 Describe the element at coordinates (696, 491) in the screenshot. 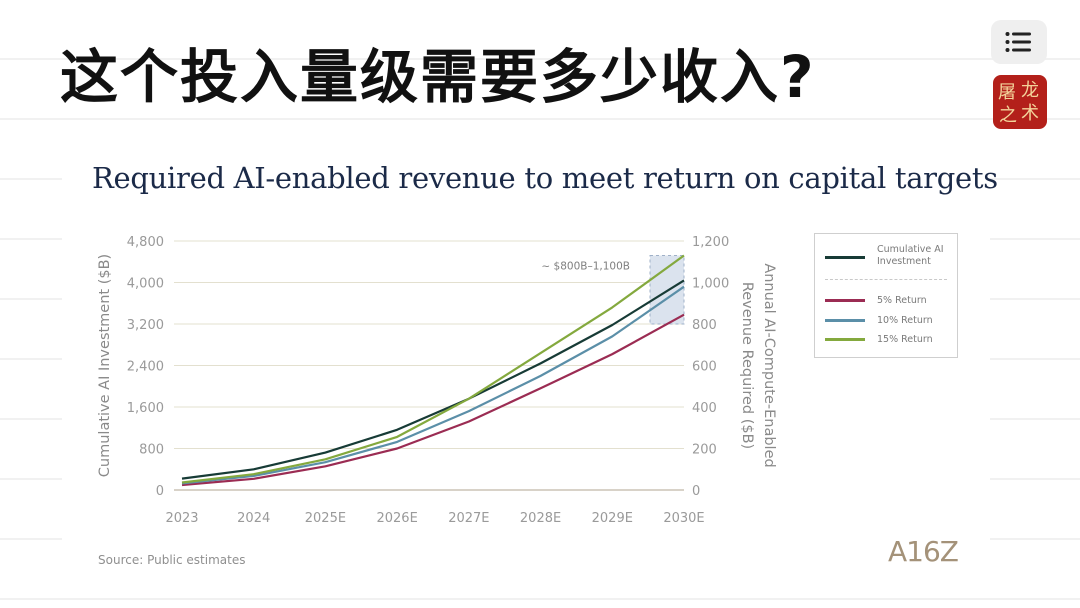

I see `y-right-tick-label: 0` at that location.